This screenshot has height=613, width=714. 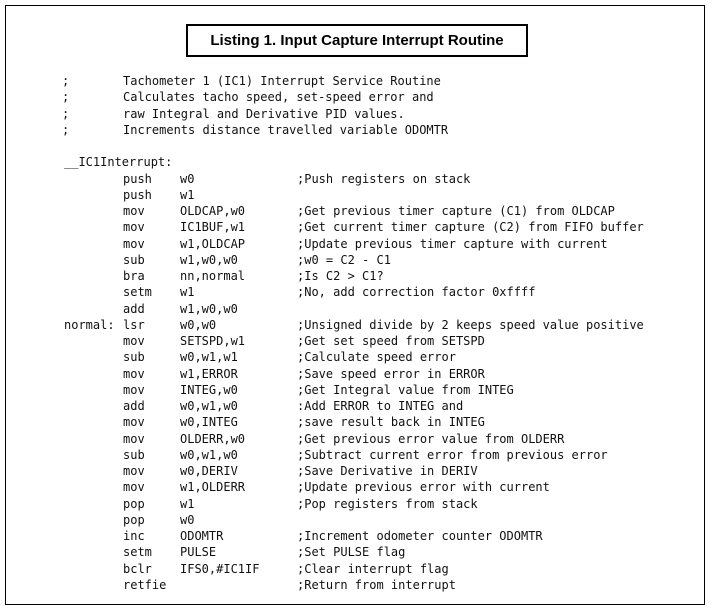 I want to click on instruction-operands: INTEG,w0, so click(x=209, y=389).